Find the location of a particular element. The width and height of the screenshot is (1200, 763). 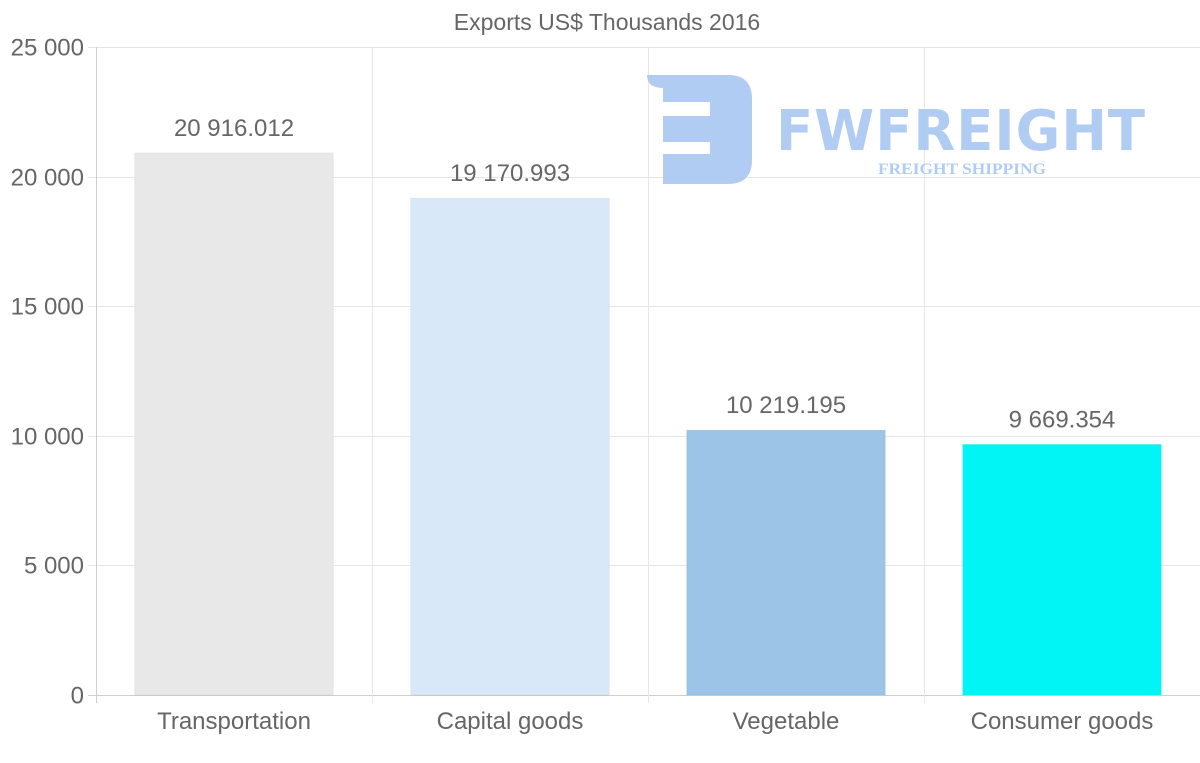

y-tick-label: 10 000 is located at coordinates (47, 437).